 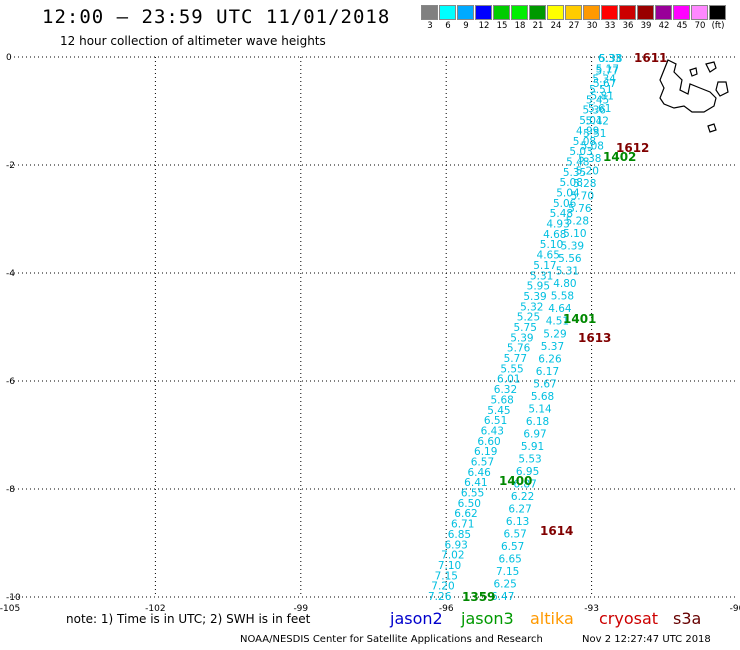 What do you see at coordinates (529, 459) in the screenshot?
I see `swh-value: 5.53` at bounding box center [529, 459].